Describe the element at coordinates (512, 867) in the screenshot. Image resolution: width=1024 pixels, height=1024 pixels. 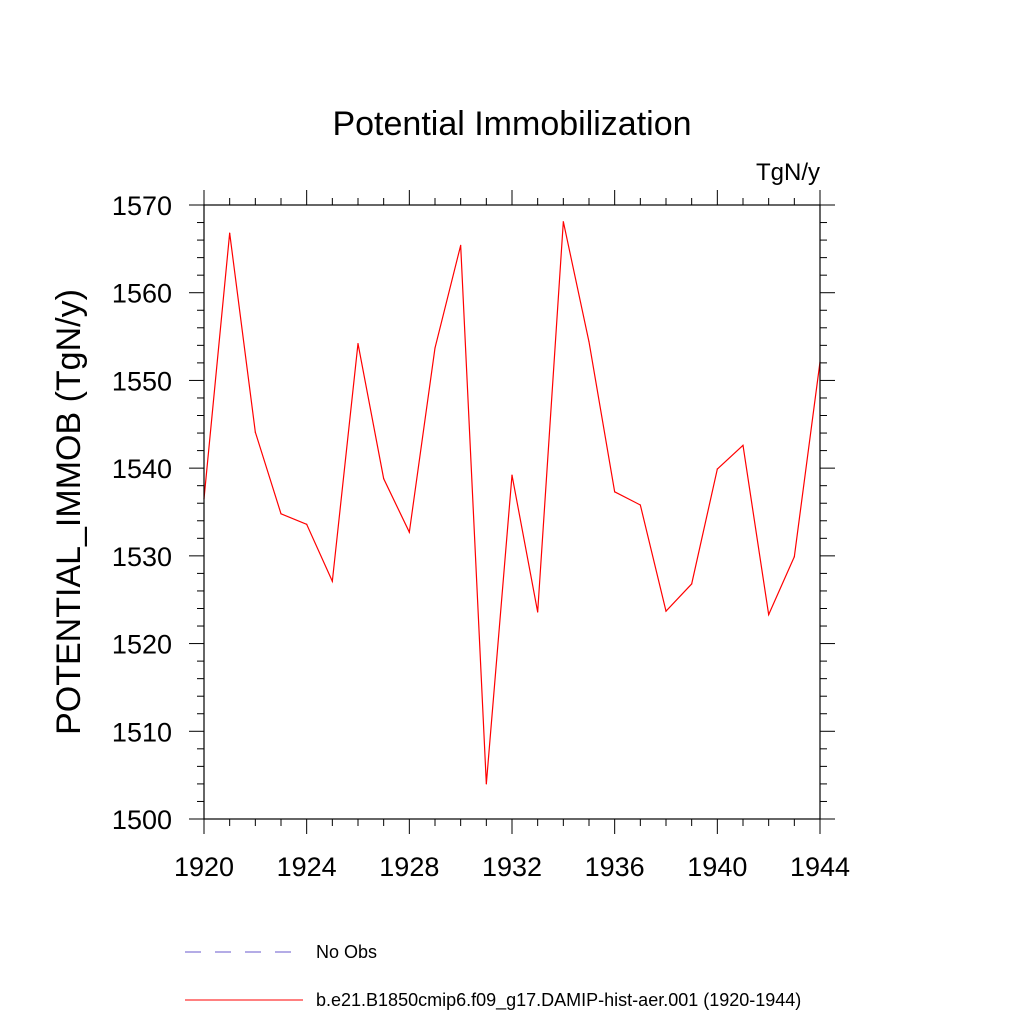
I see `x-tick-label: 1932` at that location.